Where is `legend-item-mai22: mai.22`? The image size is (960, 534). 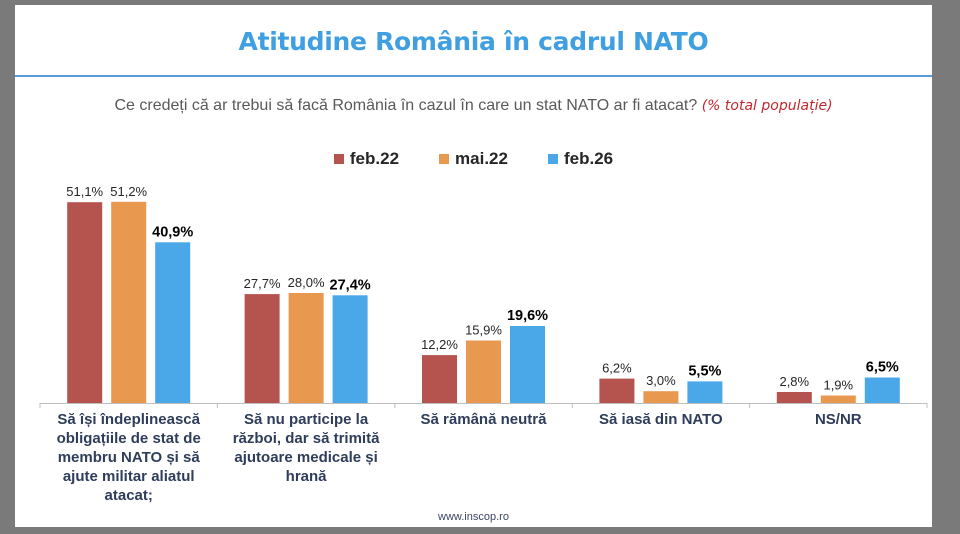 legend-item-mai22: mai.22 is located at coordinates (473, 159).